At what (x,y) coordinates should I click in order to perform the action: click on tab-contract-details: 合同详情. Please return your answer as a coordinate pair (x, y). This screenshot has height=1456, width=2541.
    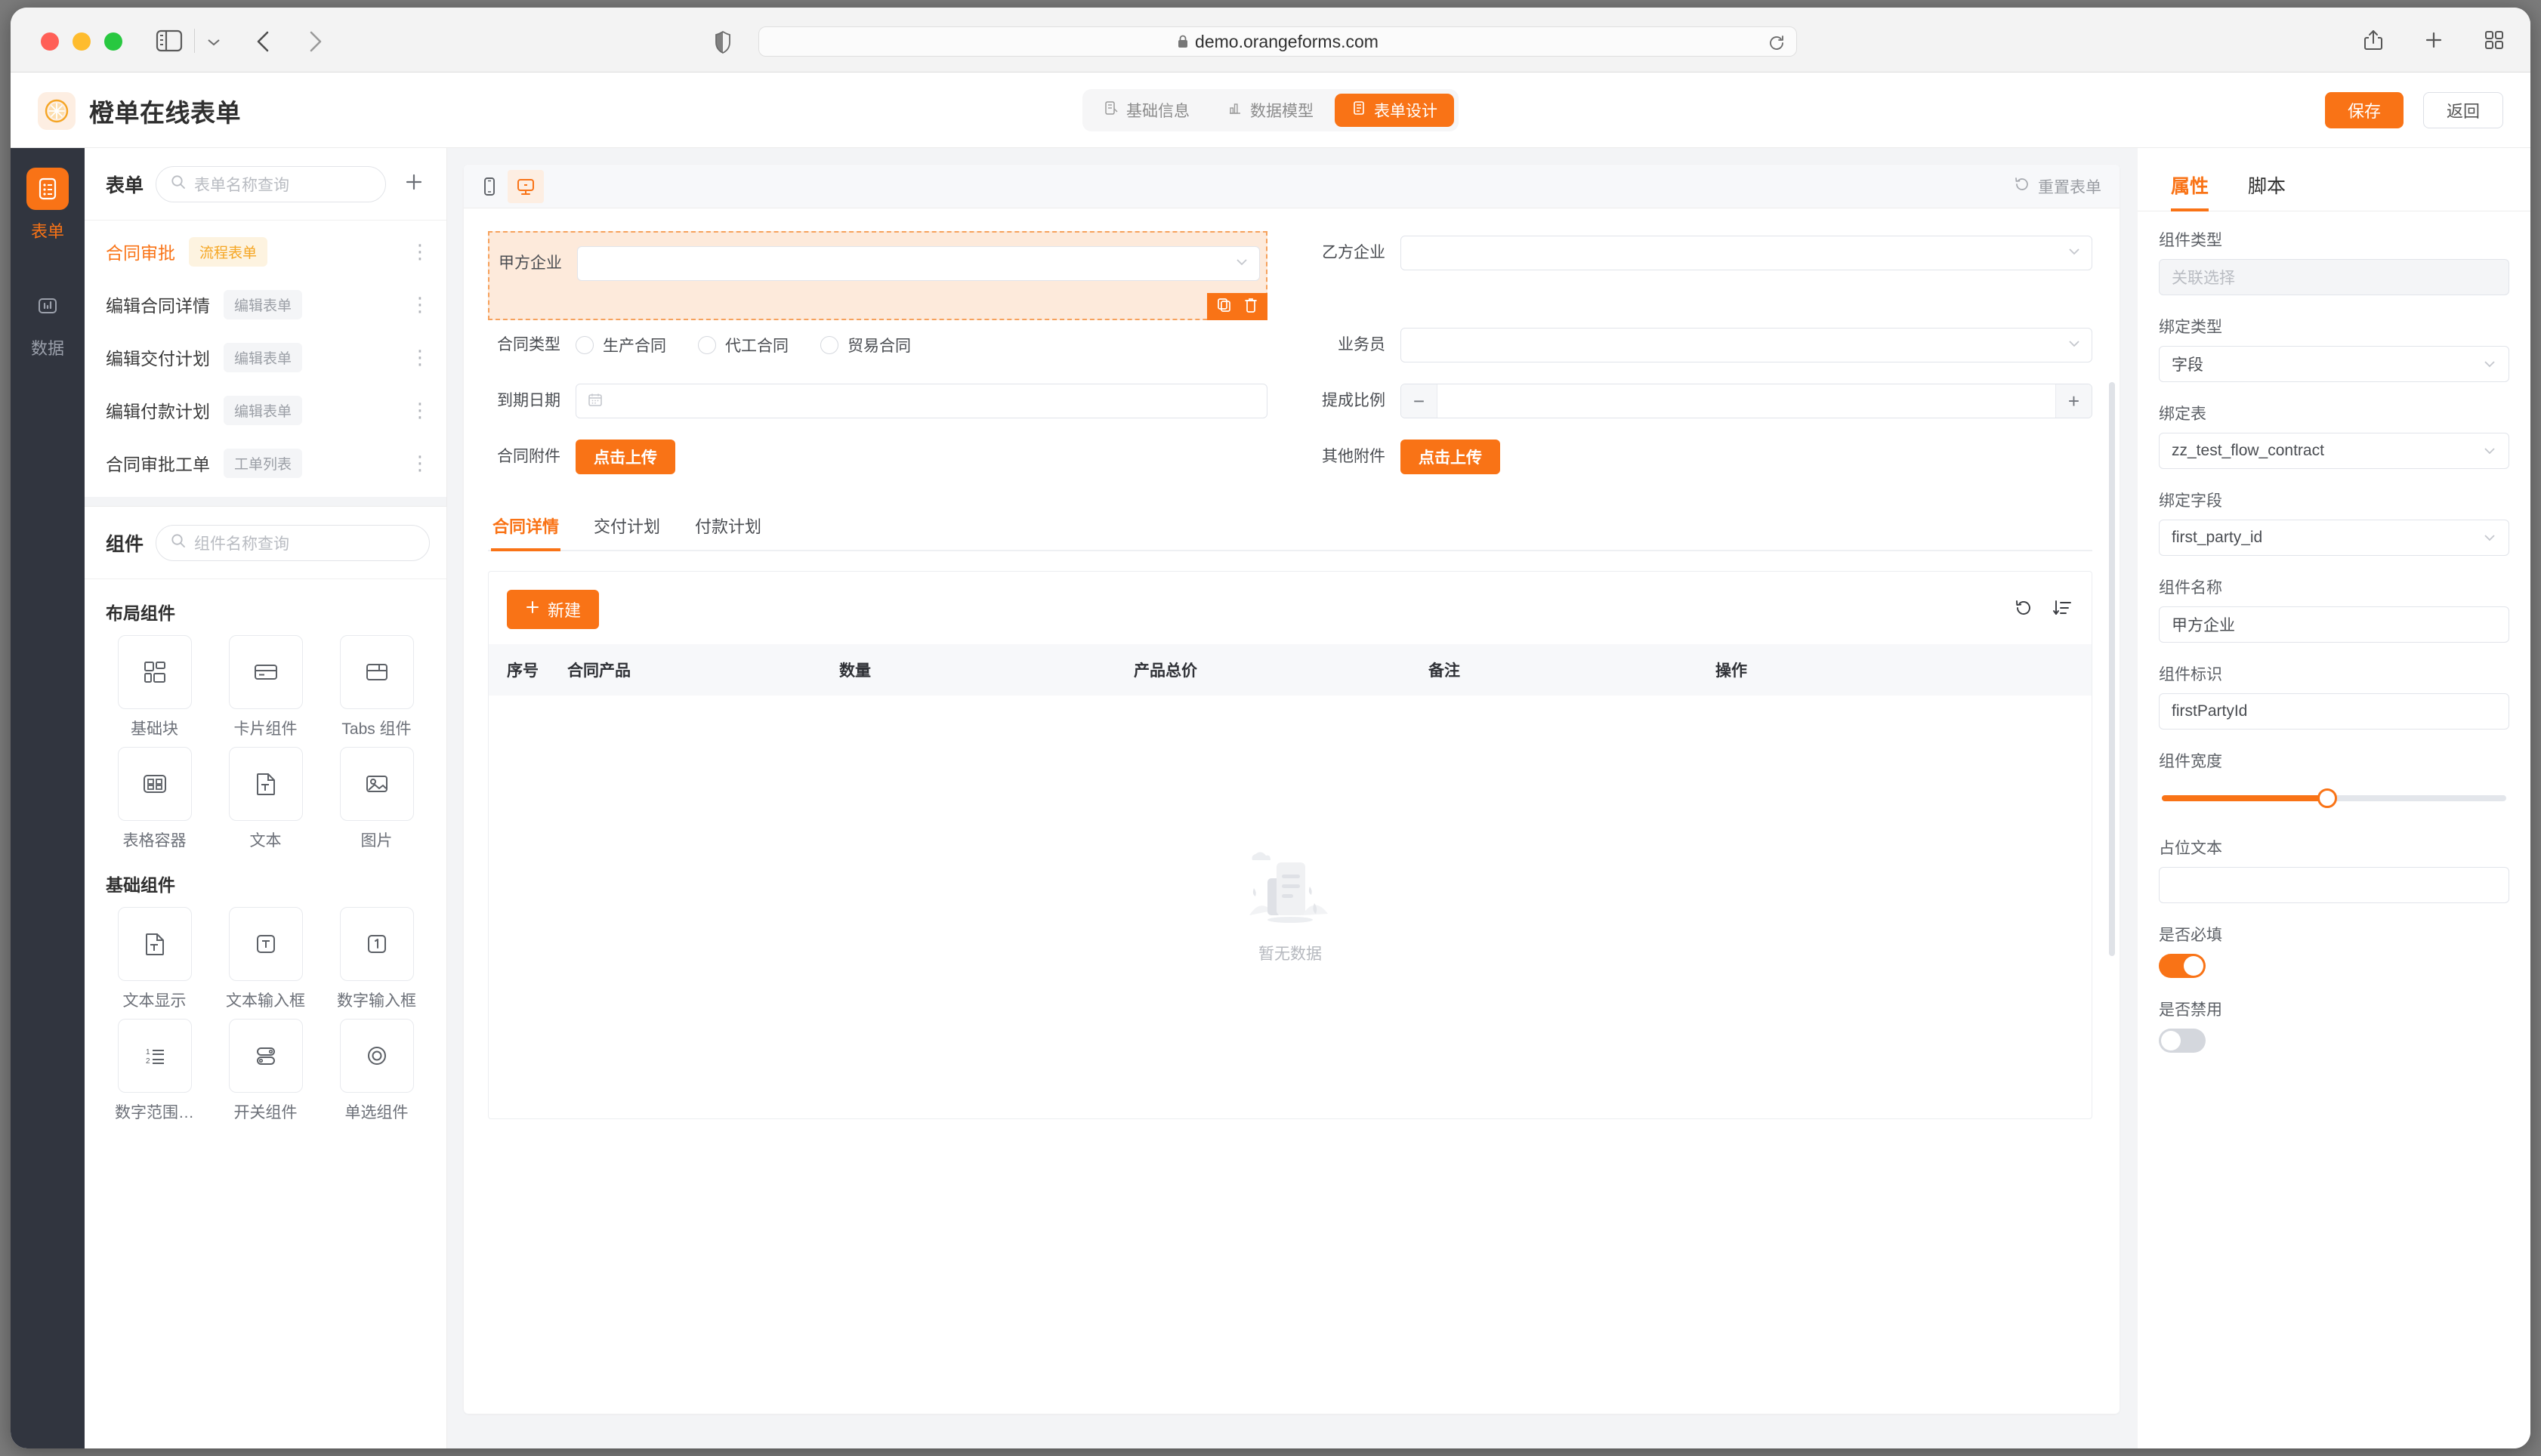
    Looking at the image, I should click on (526, 532).